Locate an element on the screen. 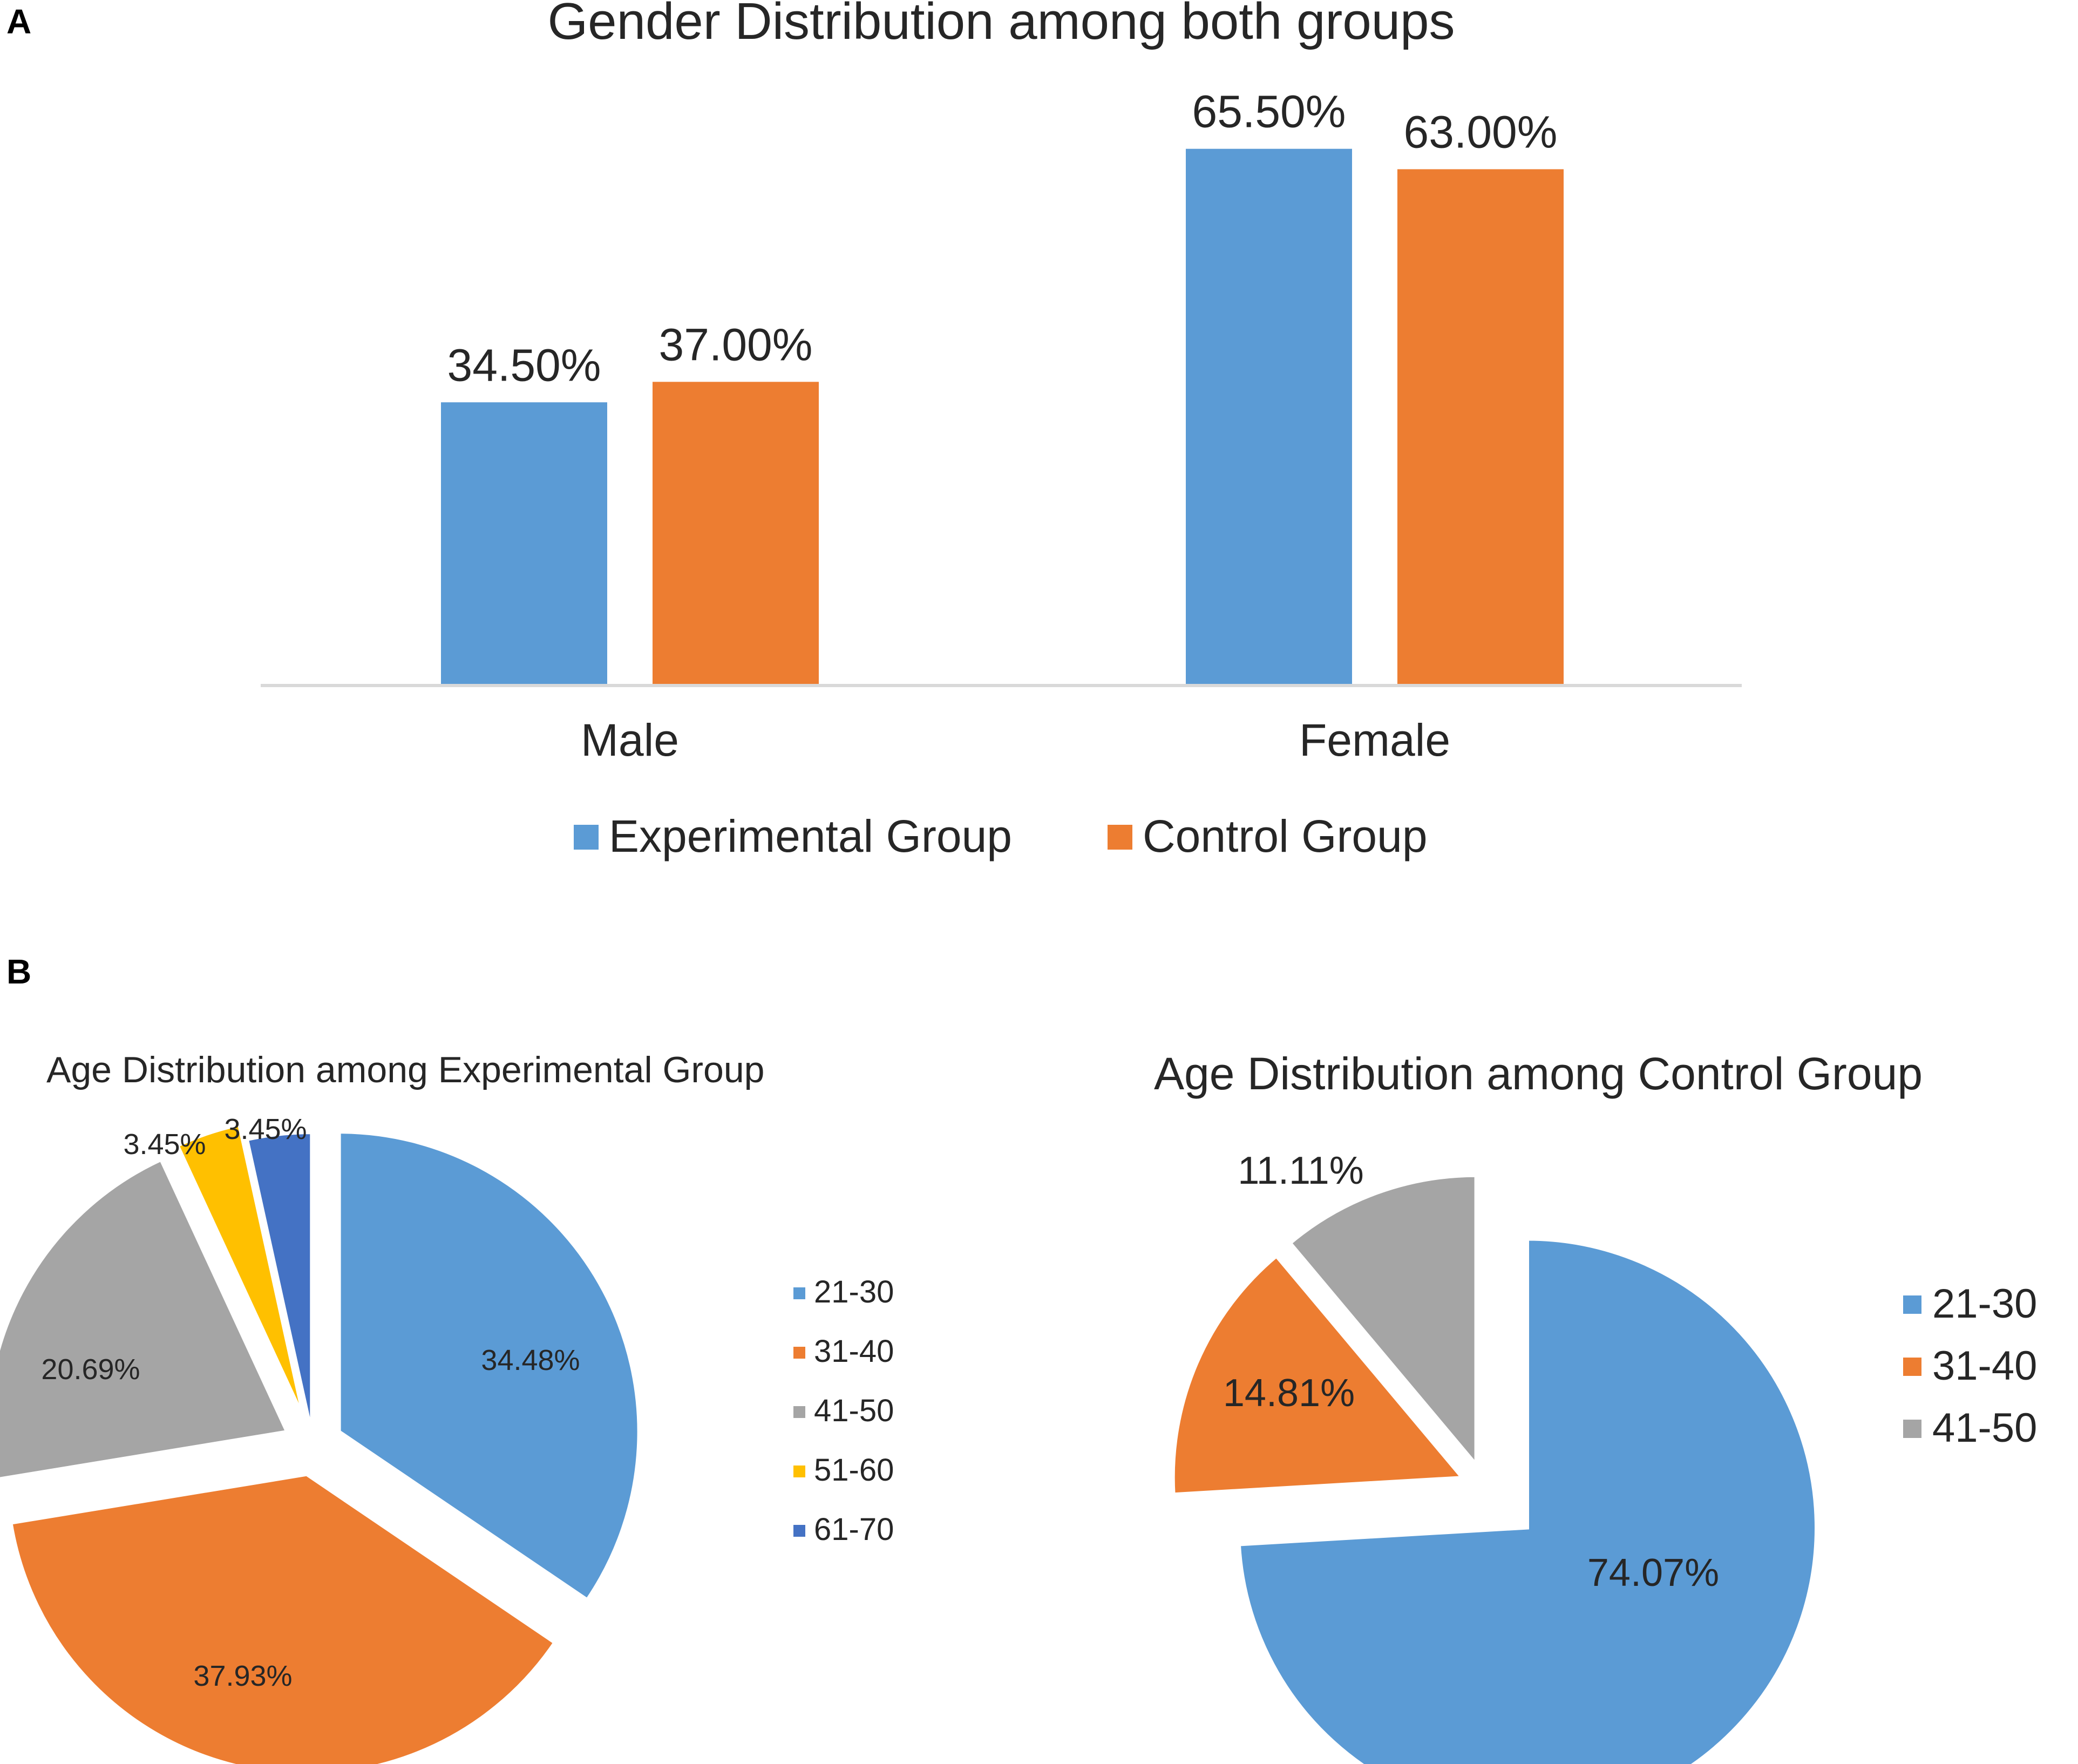 The image size is (2078, 1764). pie-ctrl-value-label-21-30: 74.07% is located at coordinates (1653, 1573).